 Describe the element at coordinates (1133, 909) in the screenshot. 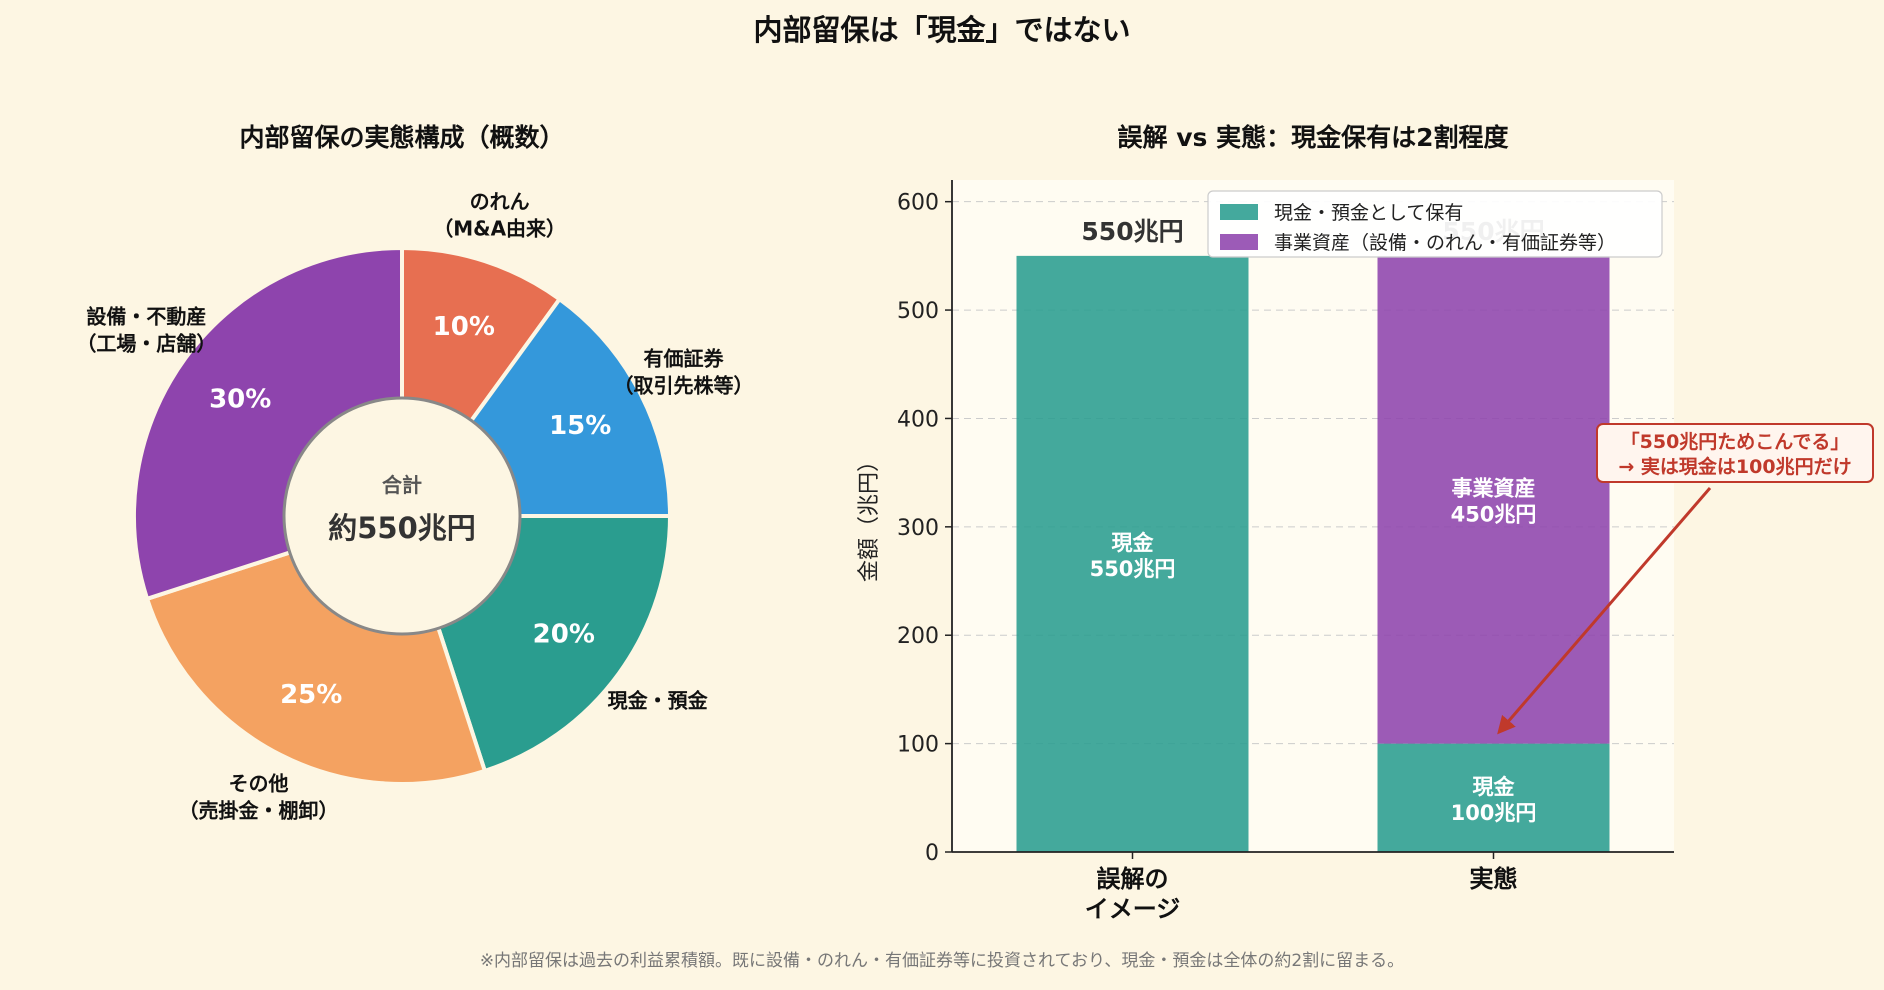

I see `x-tick-label-line: イメージ` at that location.